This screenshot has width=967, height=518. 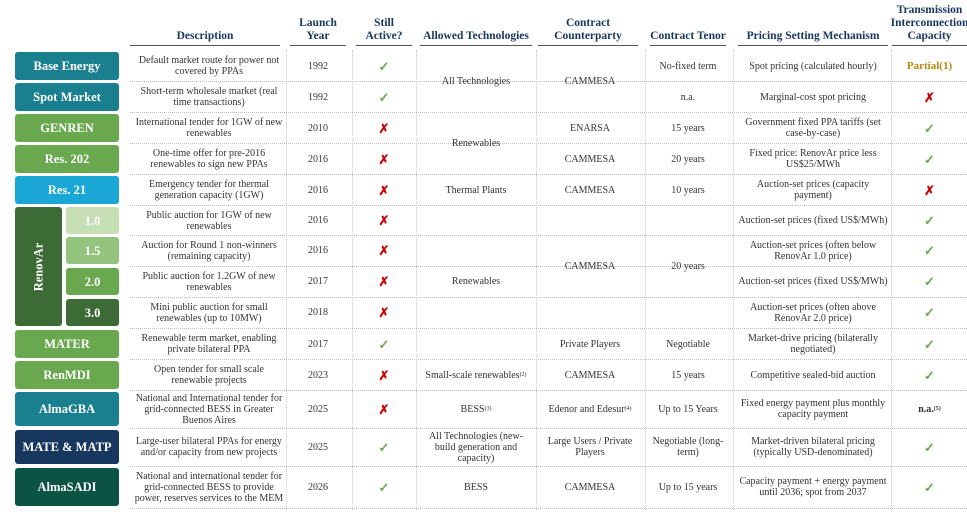 What do you see at coordinates (67, 409) in the screenshot?
I see `row-label-almagba: AlmaGBA` at bounding box center [67, 409].